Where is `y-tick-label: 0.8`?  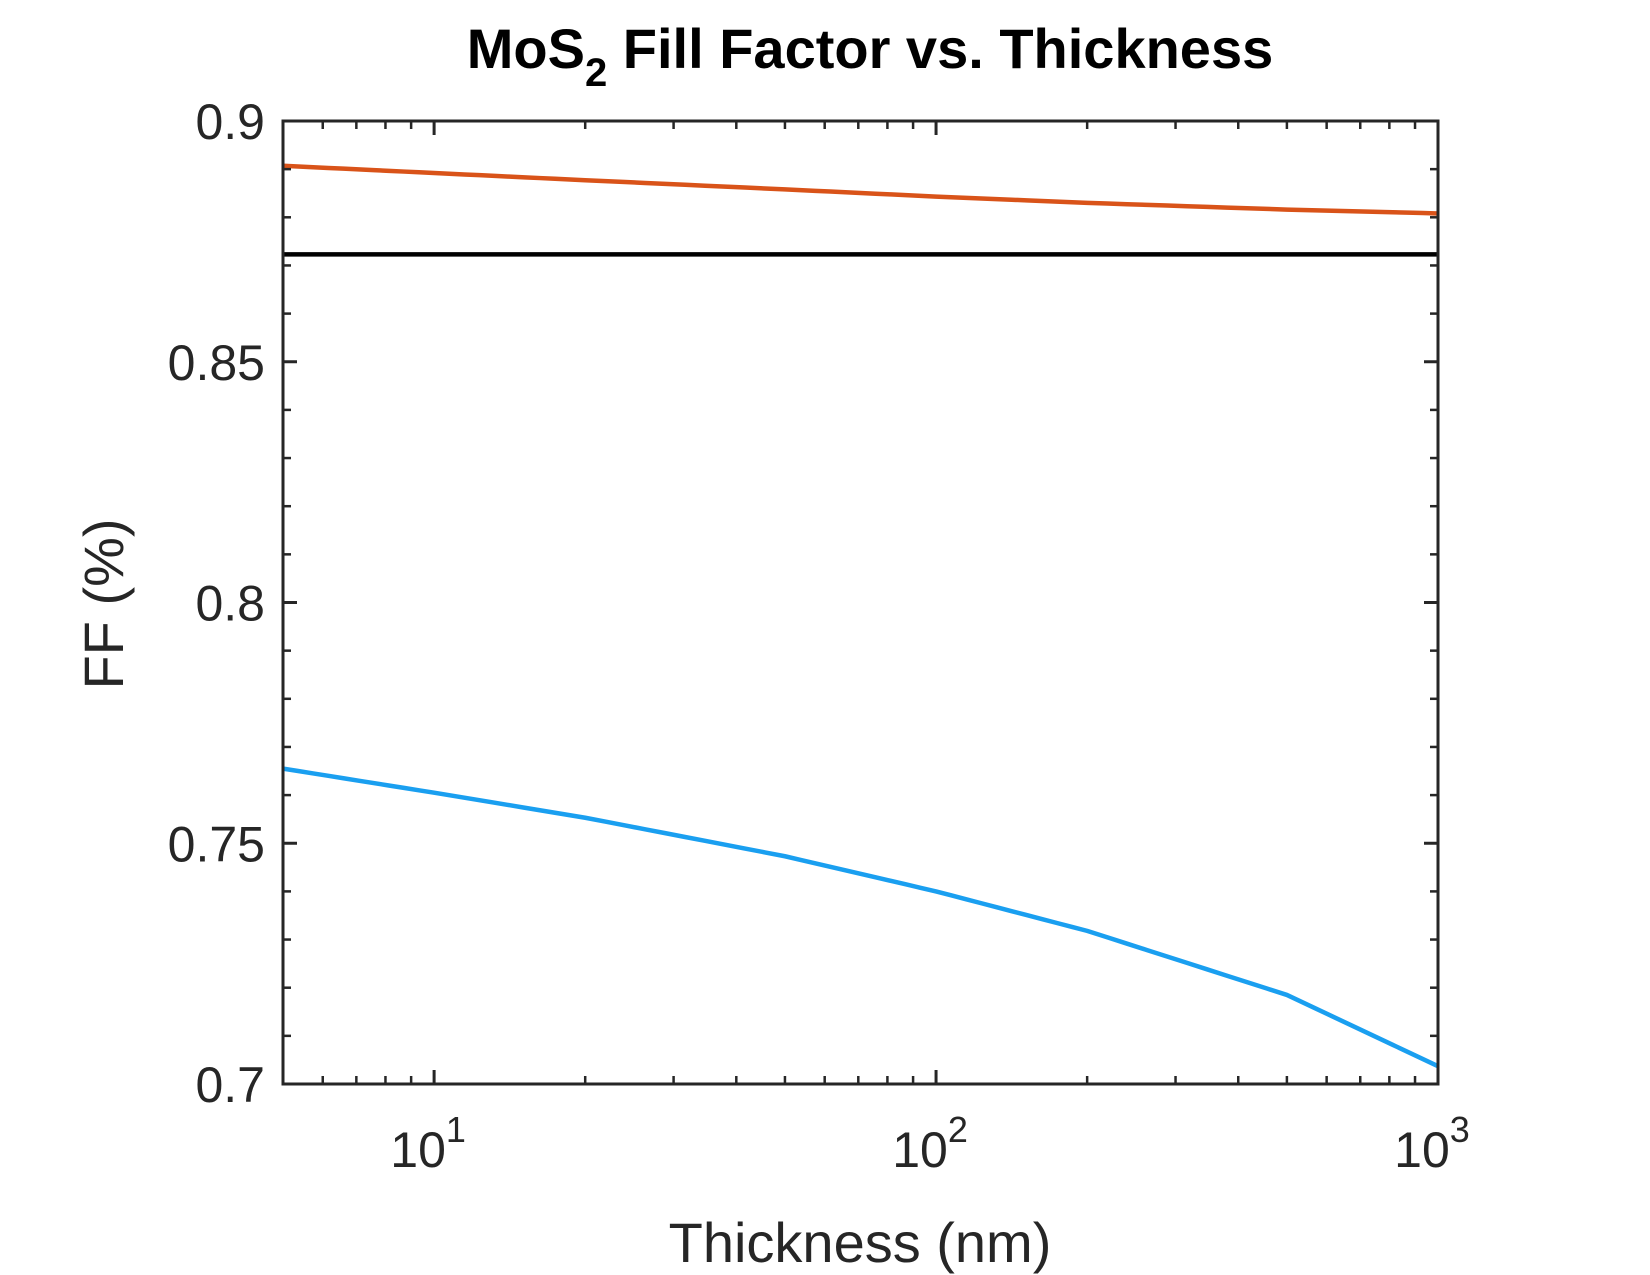
y-tick-label: 0.8 is located at coordinates (230, 604).